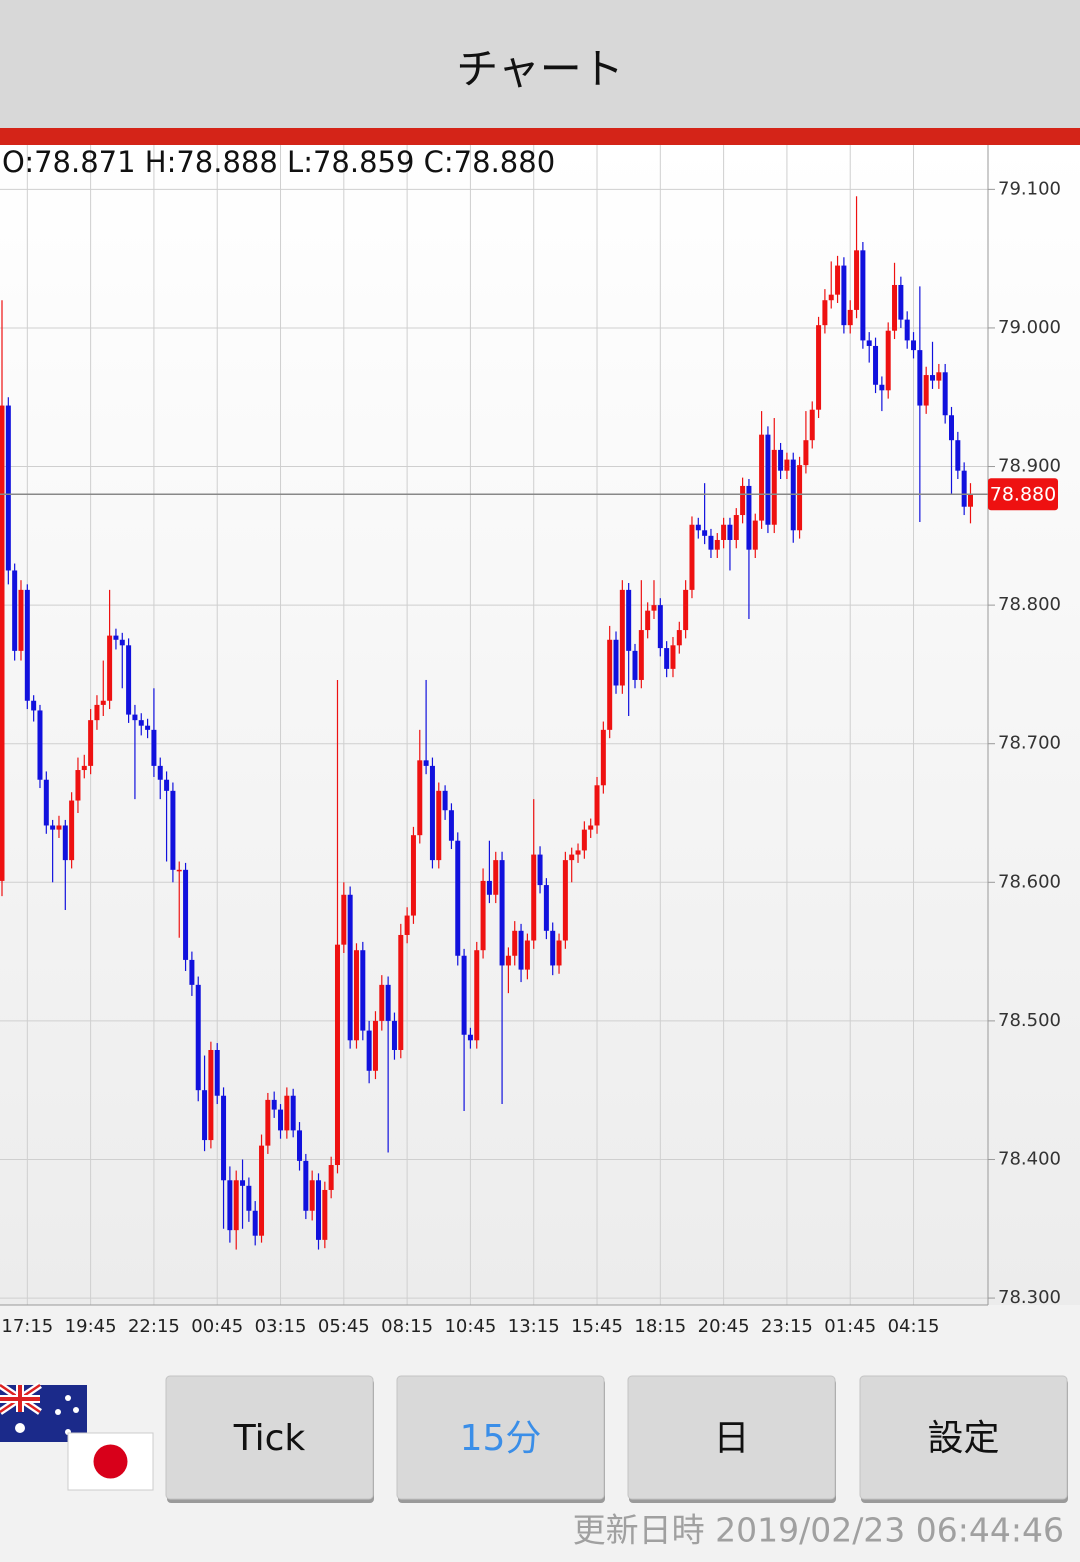  Describe the element at coordinates (1029, 881) in the screenshot. I see `y-tick-label: 78.600` at that location.